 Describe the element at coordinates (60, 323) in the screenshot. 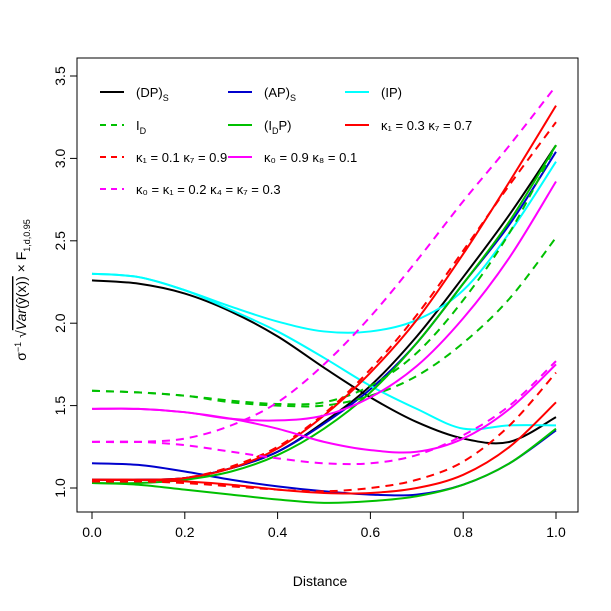

I see `y-tick-label: 2.0` at that location.